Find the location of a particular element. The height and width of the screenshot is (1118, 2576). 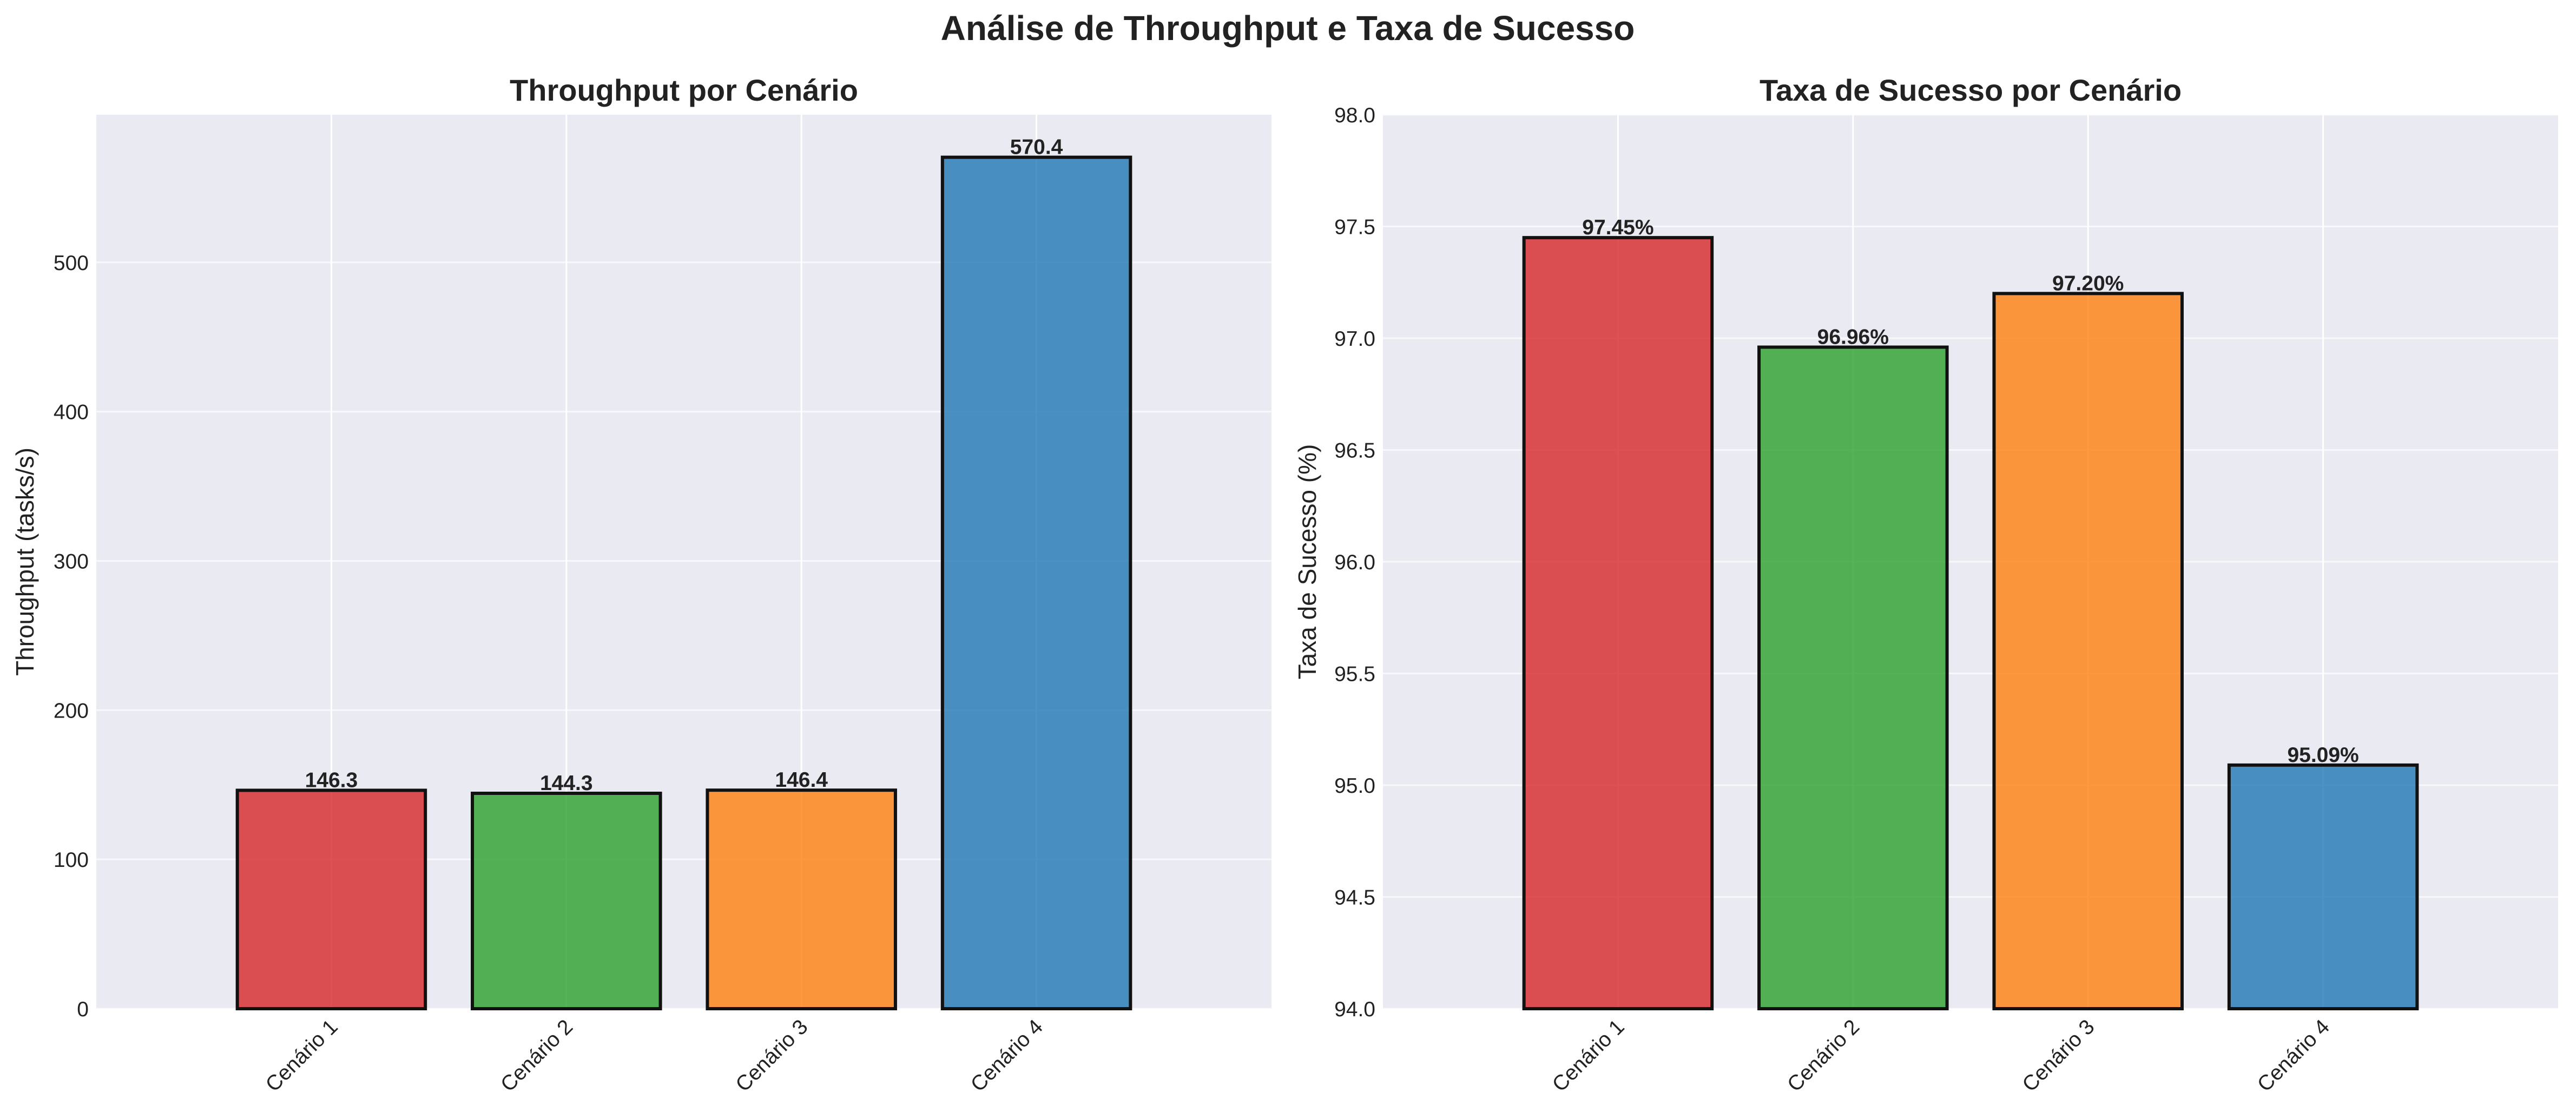

y-axis-label: Taxa de Sucesso (%) is located at coordinates (1307, 562).